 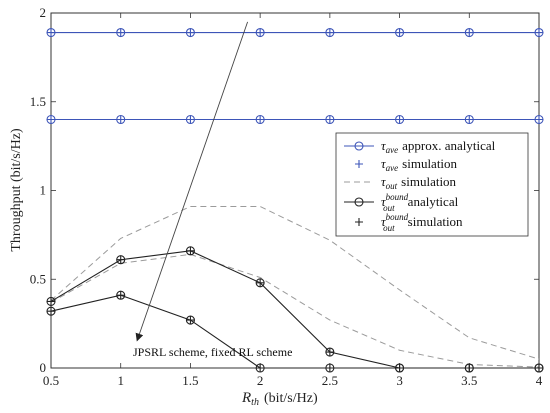 What do you see at coordinates (295, 119) in the screenshot?
I see `series-fixed-blue-plus` at bounding box center [295, 119].